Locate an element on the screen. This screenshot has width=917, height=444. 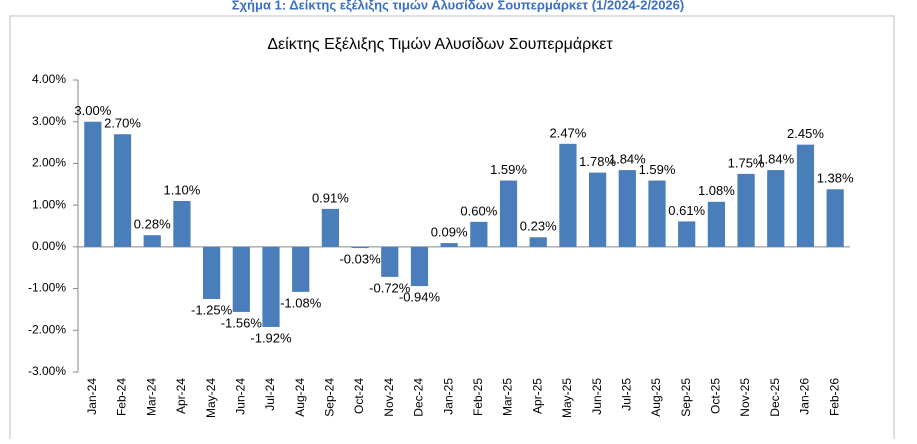
value-label: -0.03% is located at coordinates (360, 259).